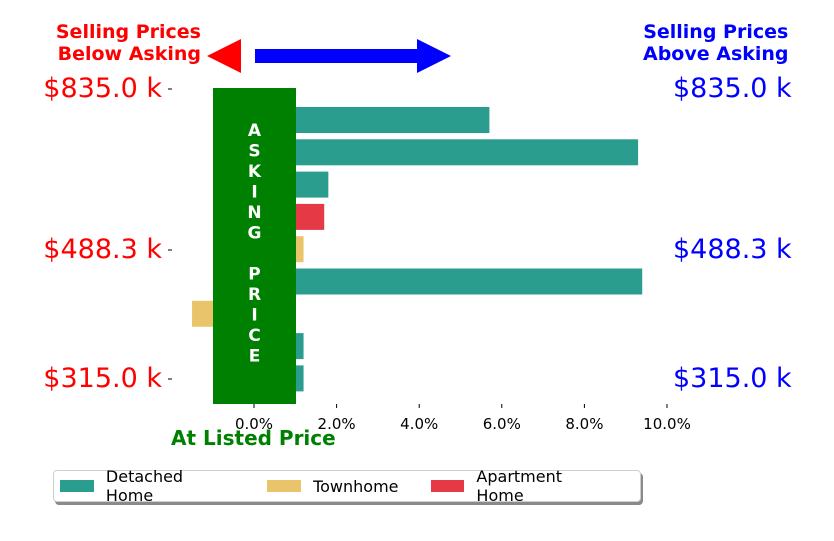  What do you see at coordinates (716, 32) in the screenshot?
I see `header-above-asking-line1: Selling Prices` at bounding box center [716, 32].